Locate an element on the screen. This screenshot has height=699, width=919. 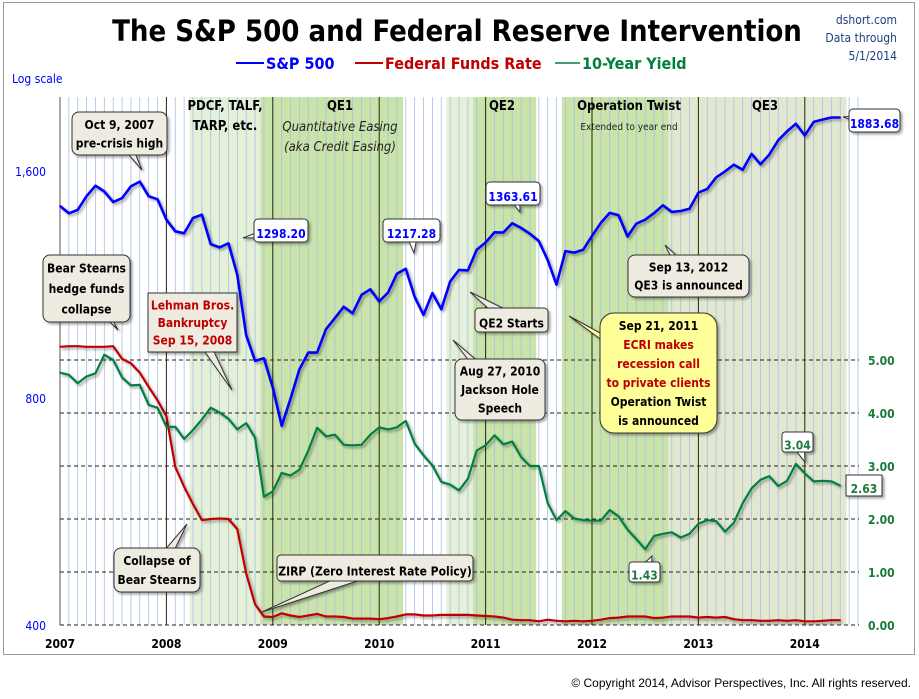
x-tick-label: 2007 is located at coordinates (60, 644).